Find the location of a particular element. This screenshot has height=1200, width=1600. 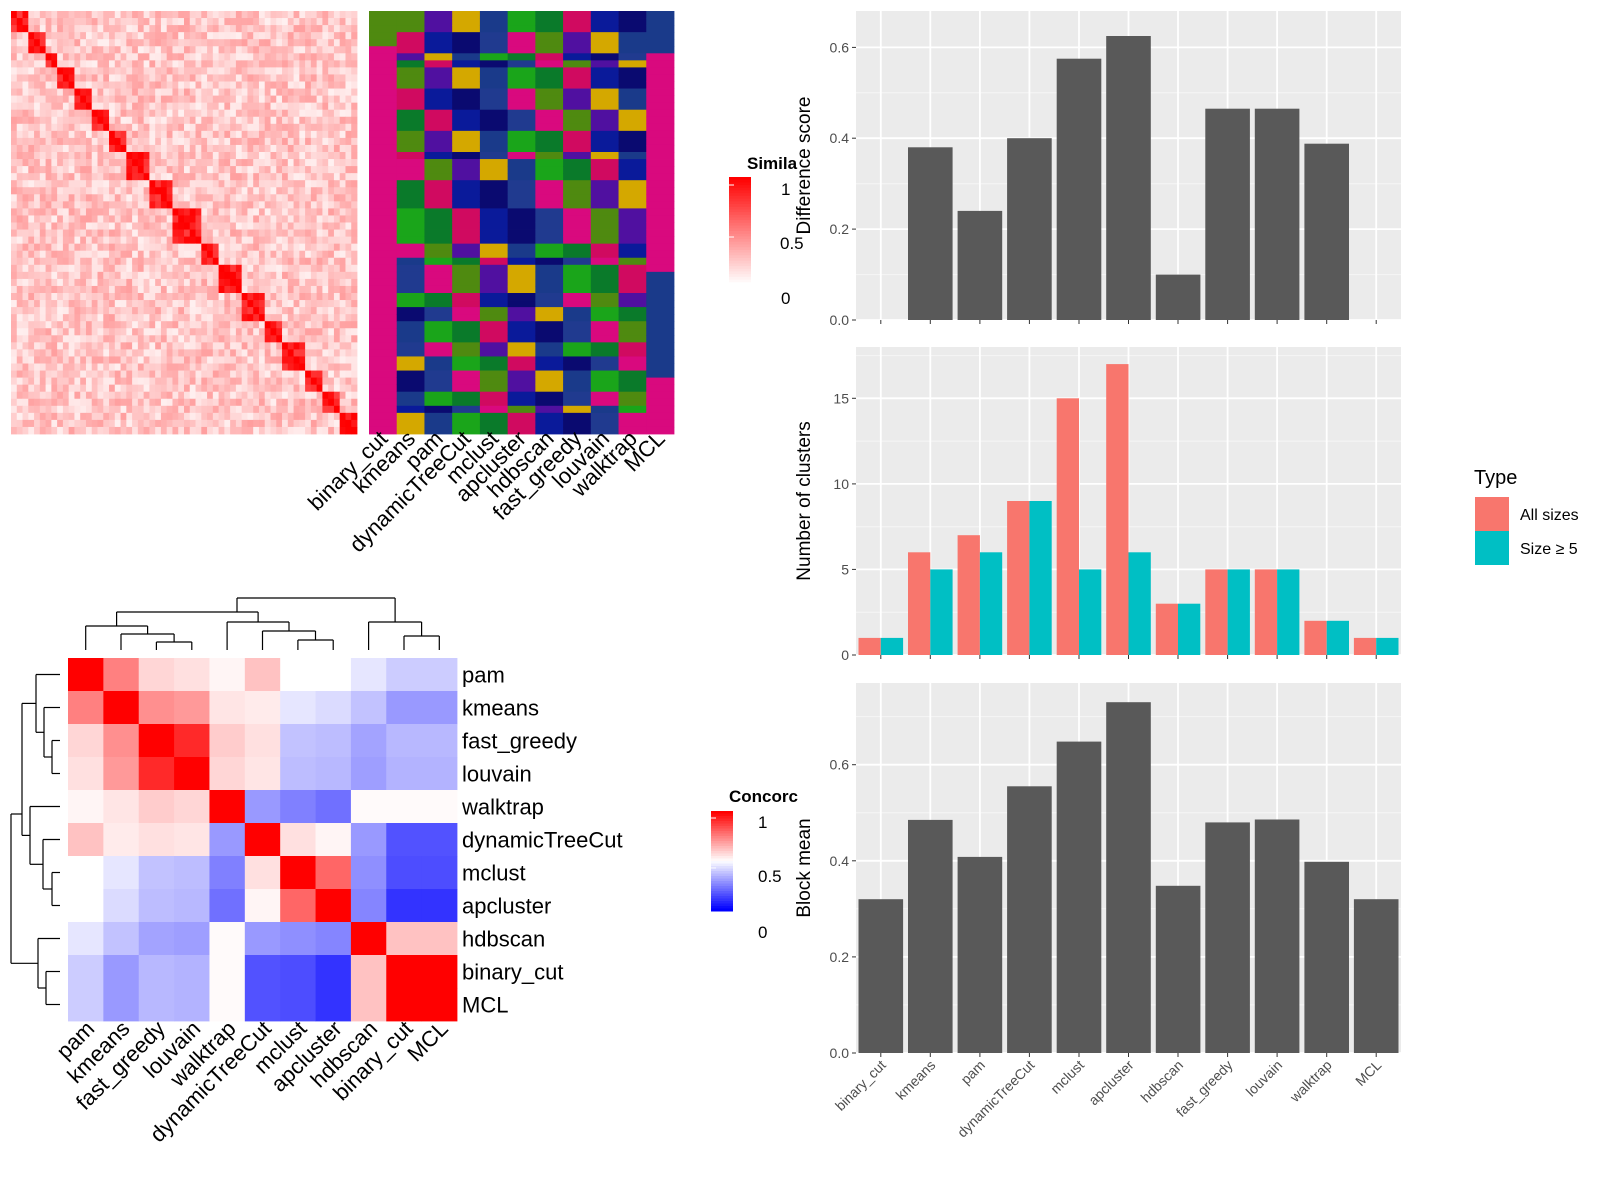

cluster-count-bar is located at coordinates (1365, 646).